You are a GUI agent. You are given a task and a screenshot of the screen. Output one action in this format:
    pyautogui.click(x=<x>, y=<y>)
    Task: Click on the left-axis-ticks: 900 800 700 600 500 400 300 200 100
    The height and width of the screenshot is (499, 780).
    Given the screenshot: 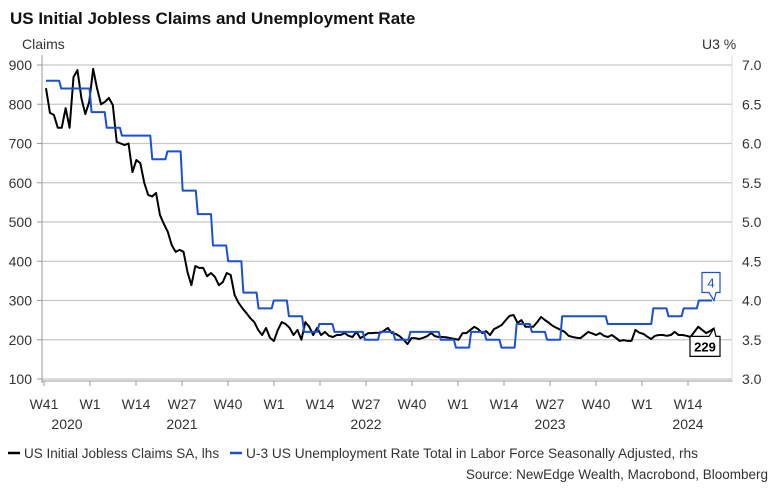 What is the action you would take?
    pyautogui.click(x=21, y=222)
    